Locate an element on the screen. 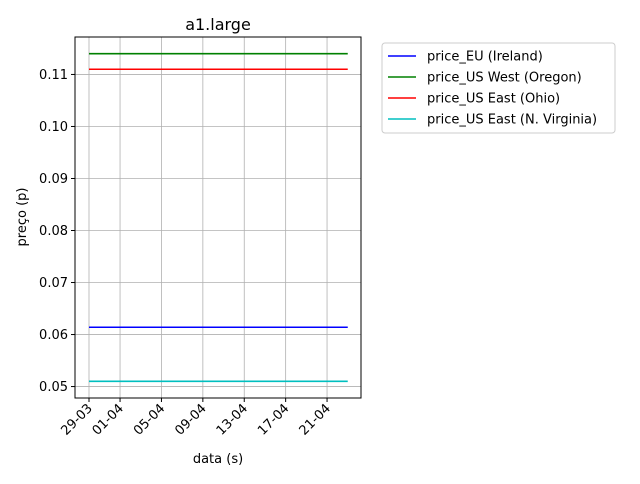 Image resolution: width=640 pixels, height=484 pixels. legend-box is located at coordinates (498, 88).